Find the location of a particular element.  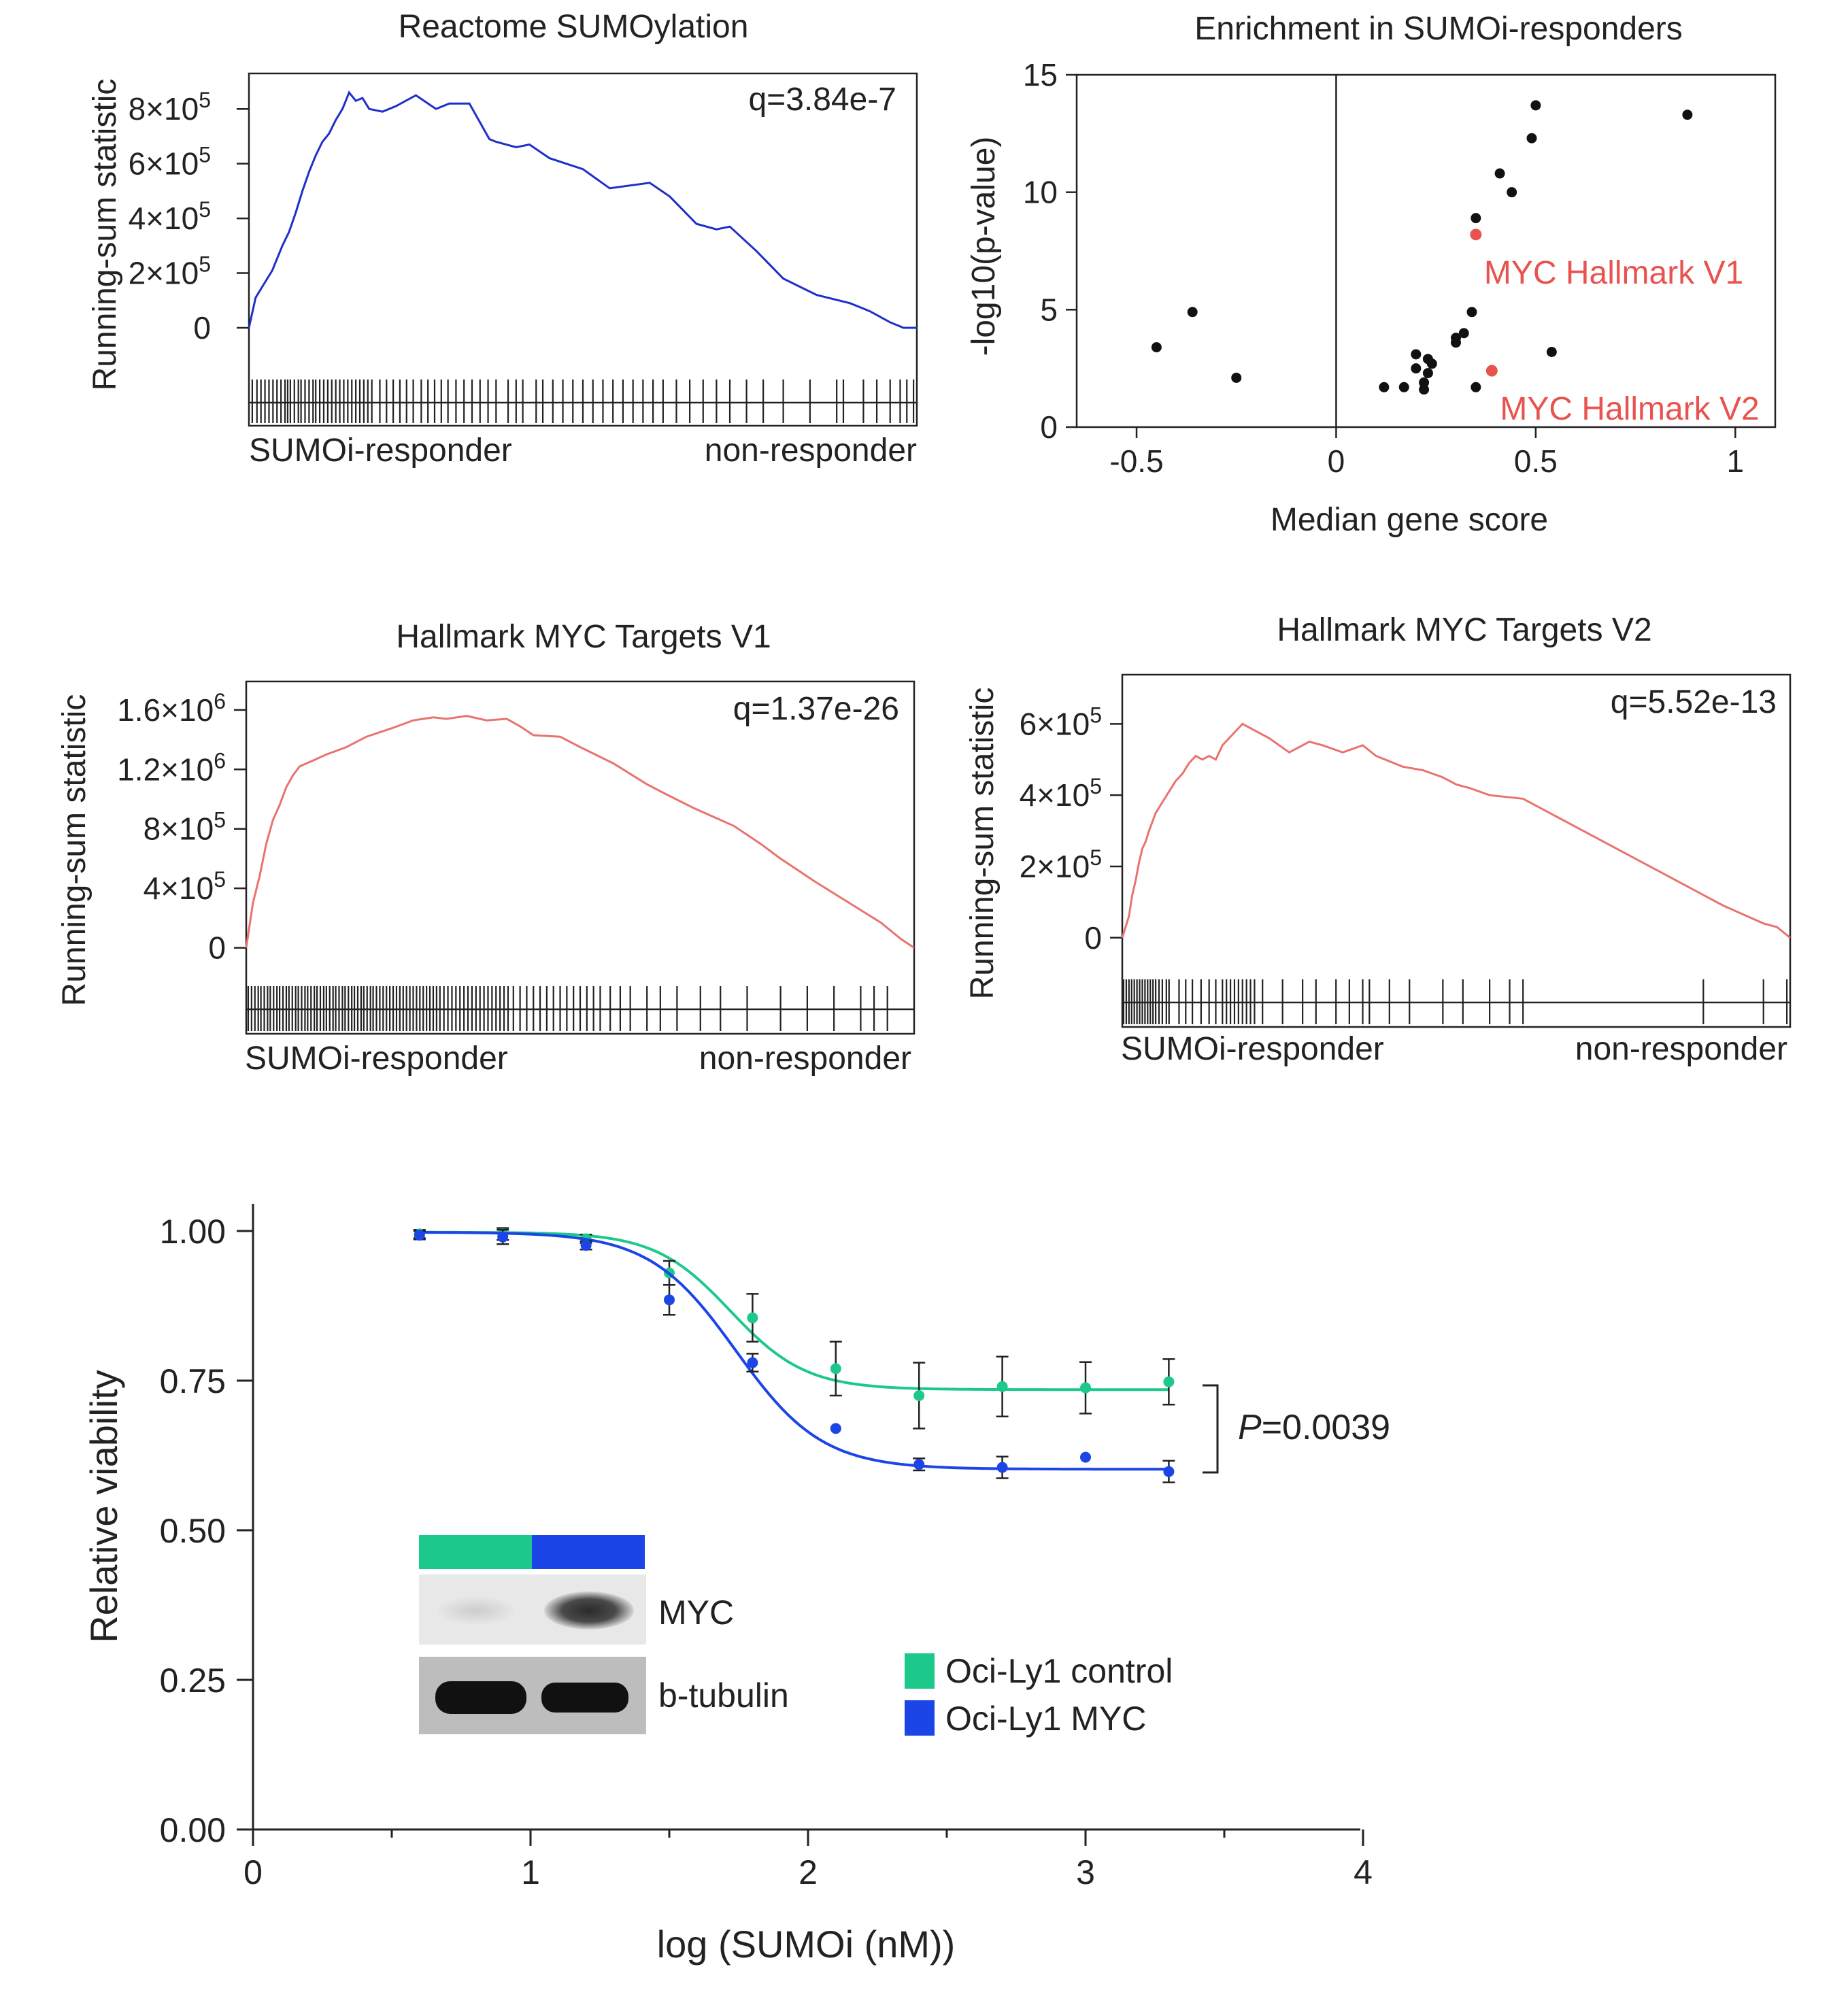

enrichment-xtick-label: 1 is located at coordinates (1736, 461).